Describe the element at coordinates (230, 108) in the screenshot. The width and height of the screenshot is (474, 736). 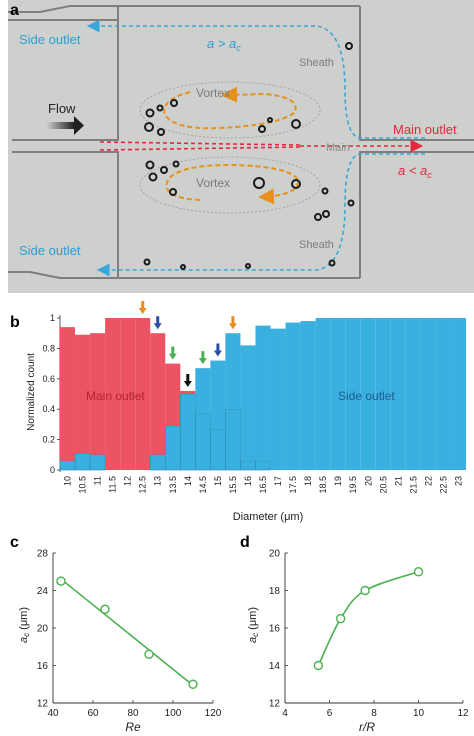
I see `vortex-arrow-top` at that location.